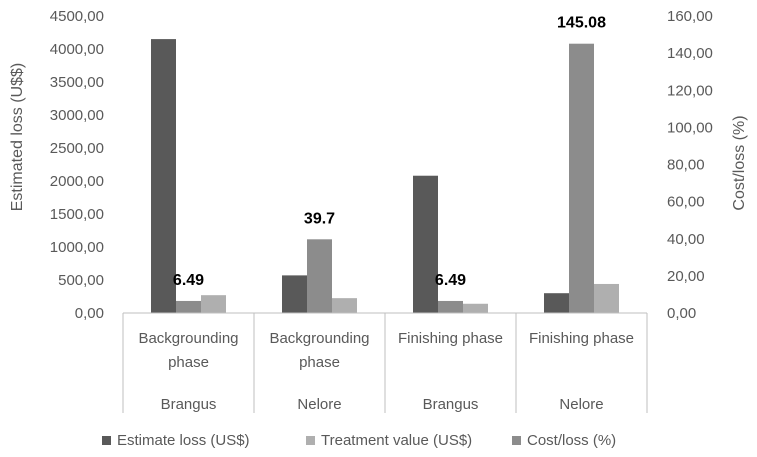 The height and width of the screenshot is (457, 757). I want to click on left-tick-label: 2000,00, so click(77, 181).